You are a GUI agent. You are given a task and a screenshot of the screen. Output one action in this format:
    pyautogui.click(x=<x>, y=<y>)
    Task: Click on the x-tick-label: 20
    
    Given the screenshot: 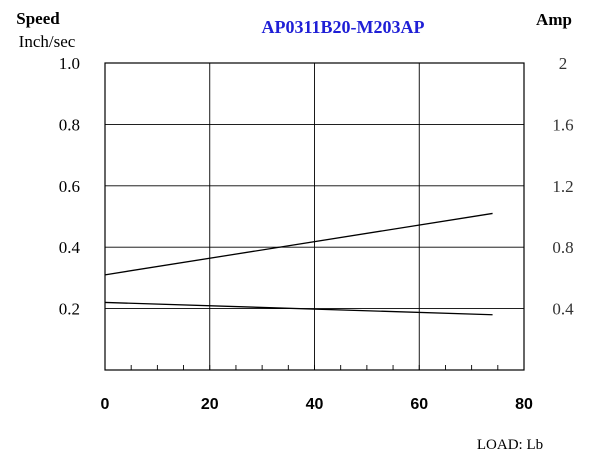 What is the action you would take?
    pyautogui.click(x=210, y=404)
    